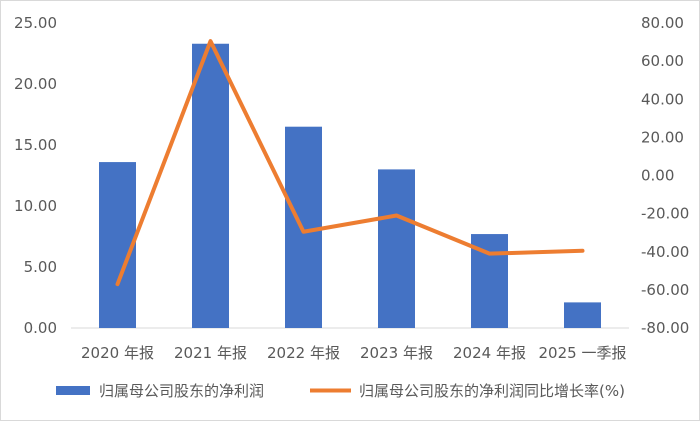  I want to click on right-tick-label: -40.00, so click(665, 252).